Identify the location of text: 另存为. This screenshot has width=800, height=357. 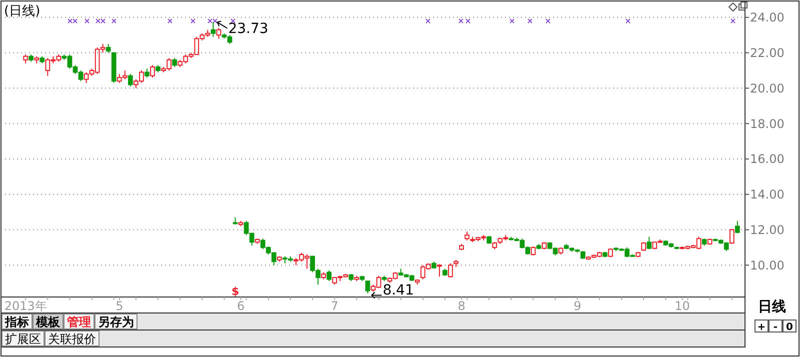
(116, 322).